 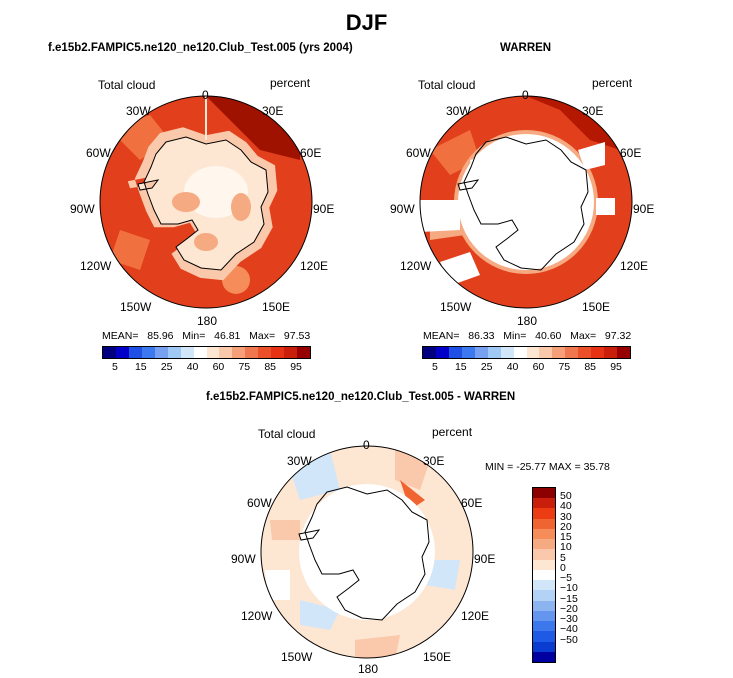 I want to click on main-title: DJF, so click(x=366, y=22).